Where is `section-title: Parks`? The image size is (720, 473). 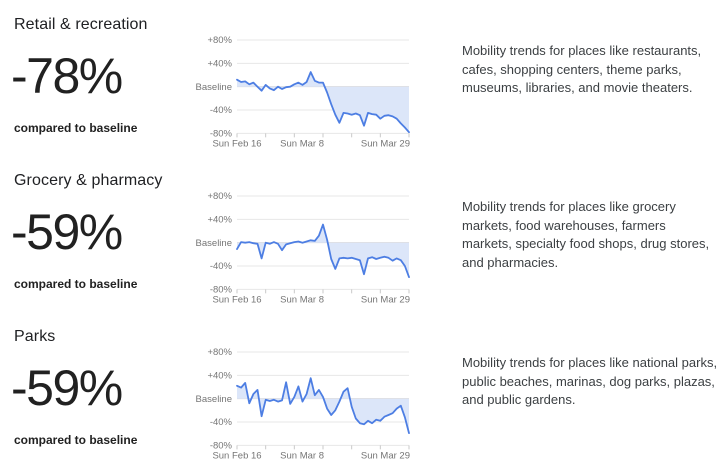
section-title: Parks is located at coordinates (35, 336).